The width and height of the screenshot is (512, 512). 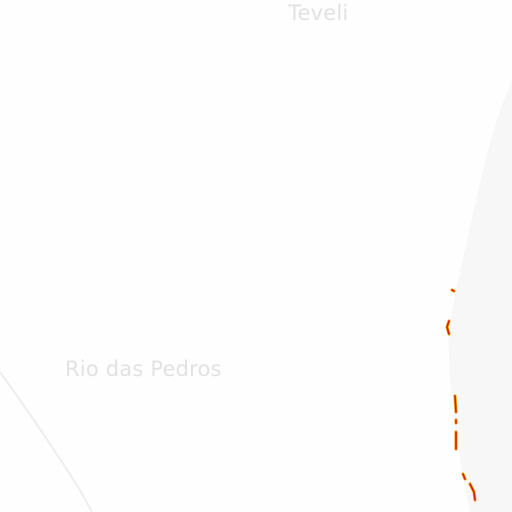 I want to click on highway, so click(x=461, y=395).